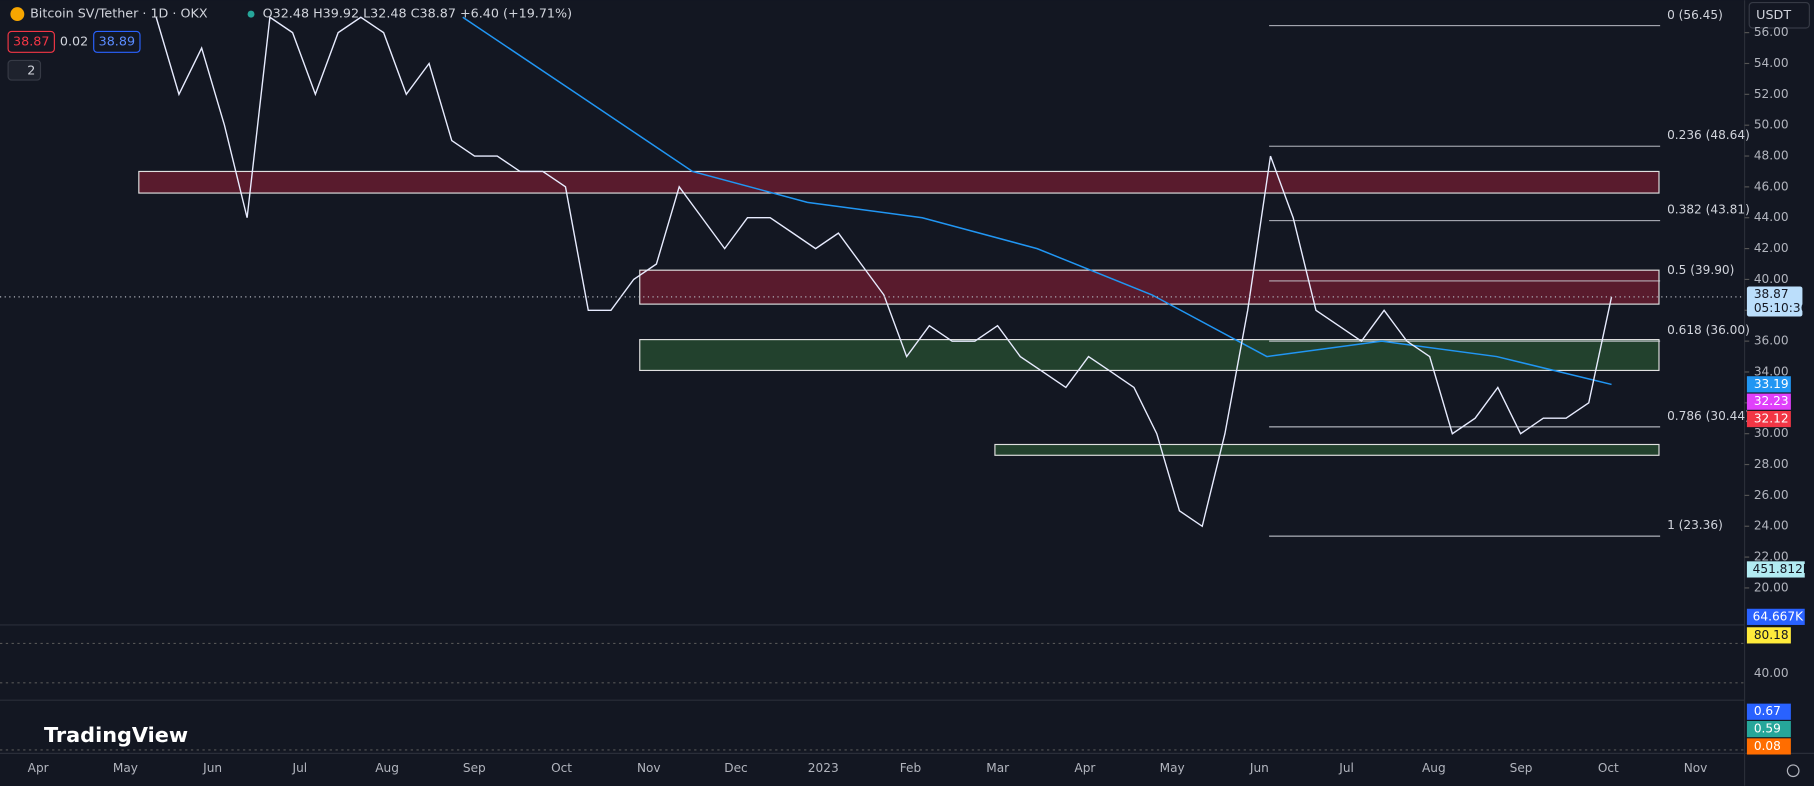 This screenshot has height=786, width=1814. I want to click on rsi-value: 80.18, so click(1771, 635).